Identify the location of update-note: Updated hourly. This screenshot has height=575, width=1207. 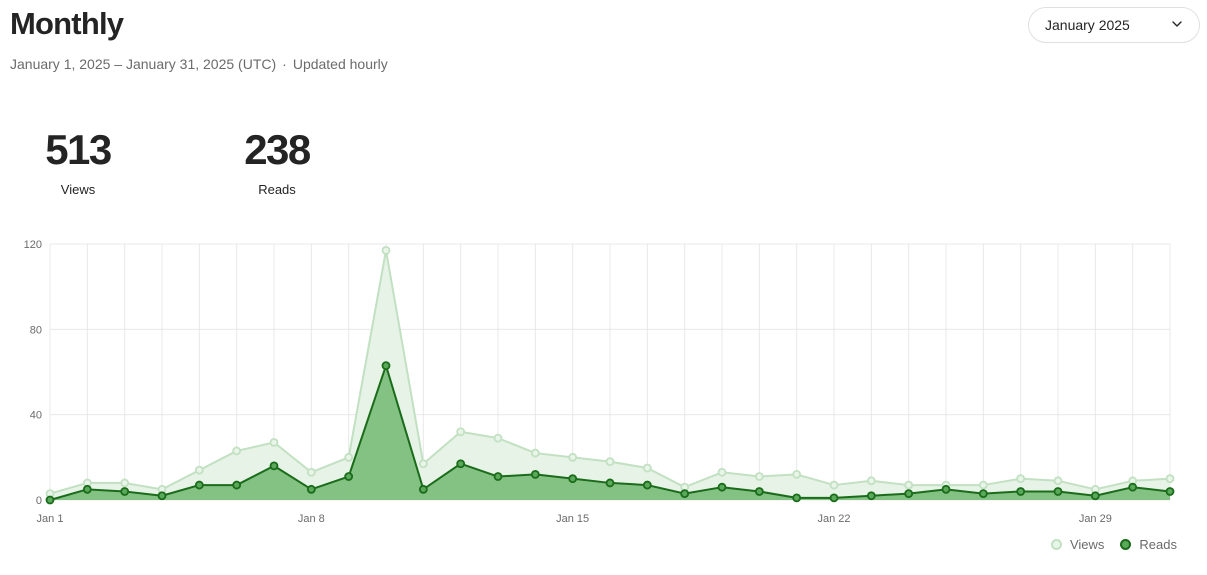
(340, 64).